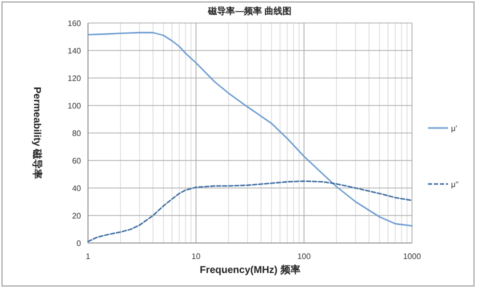  I want to click on y-axis-title: Permeability 磁导率, so click(37, 133).